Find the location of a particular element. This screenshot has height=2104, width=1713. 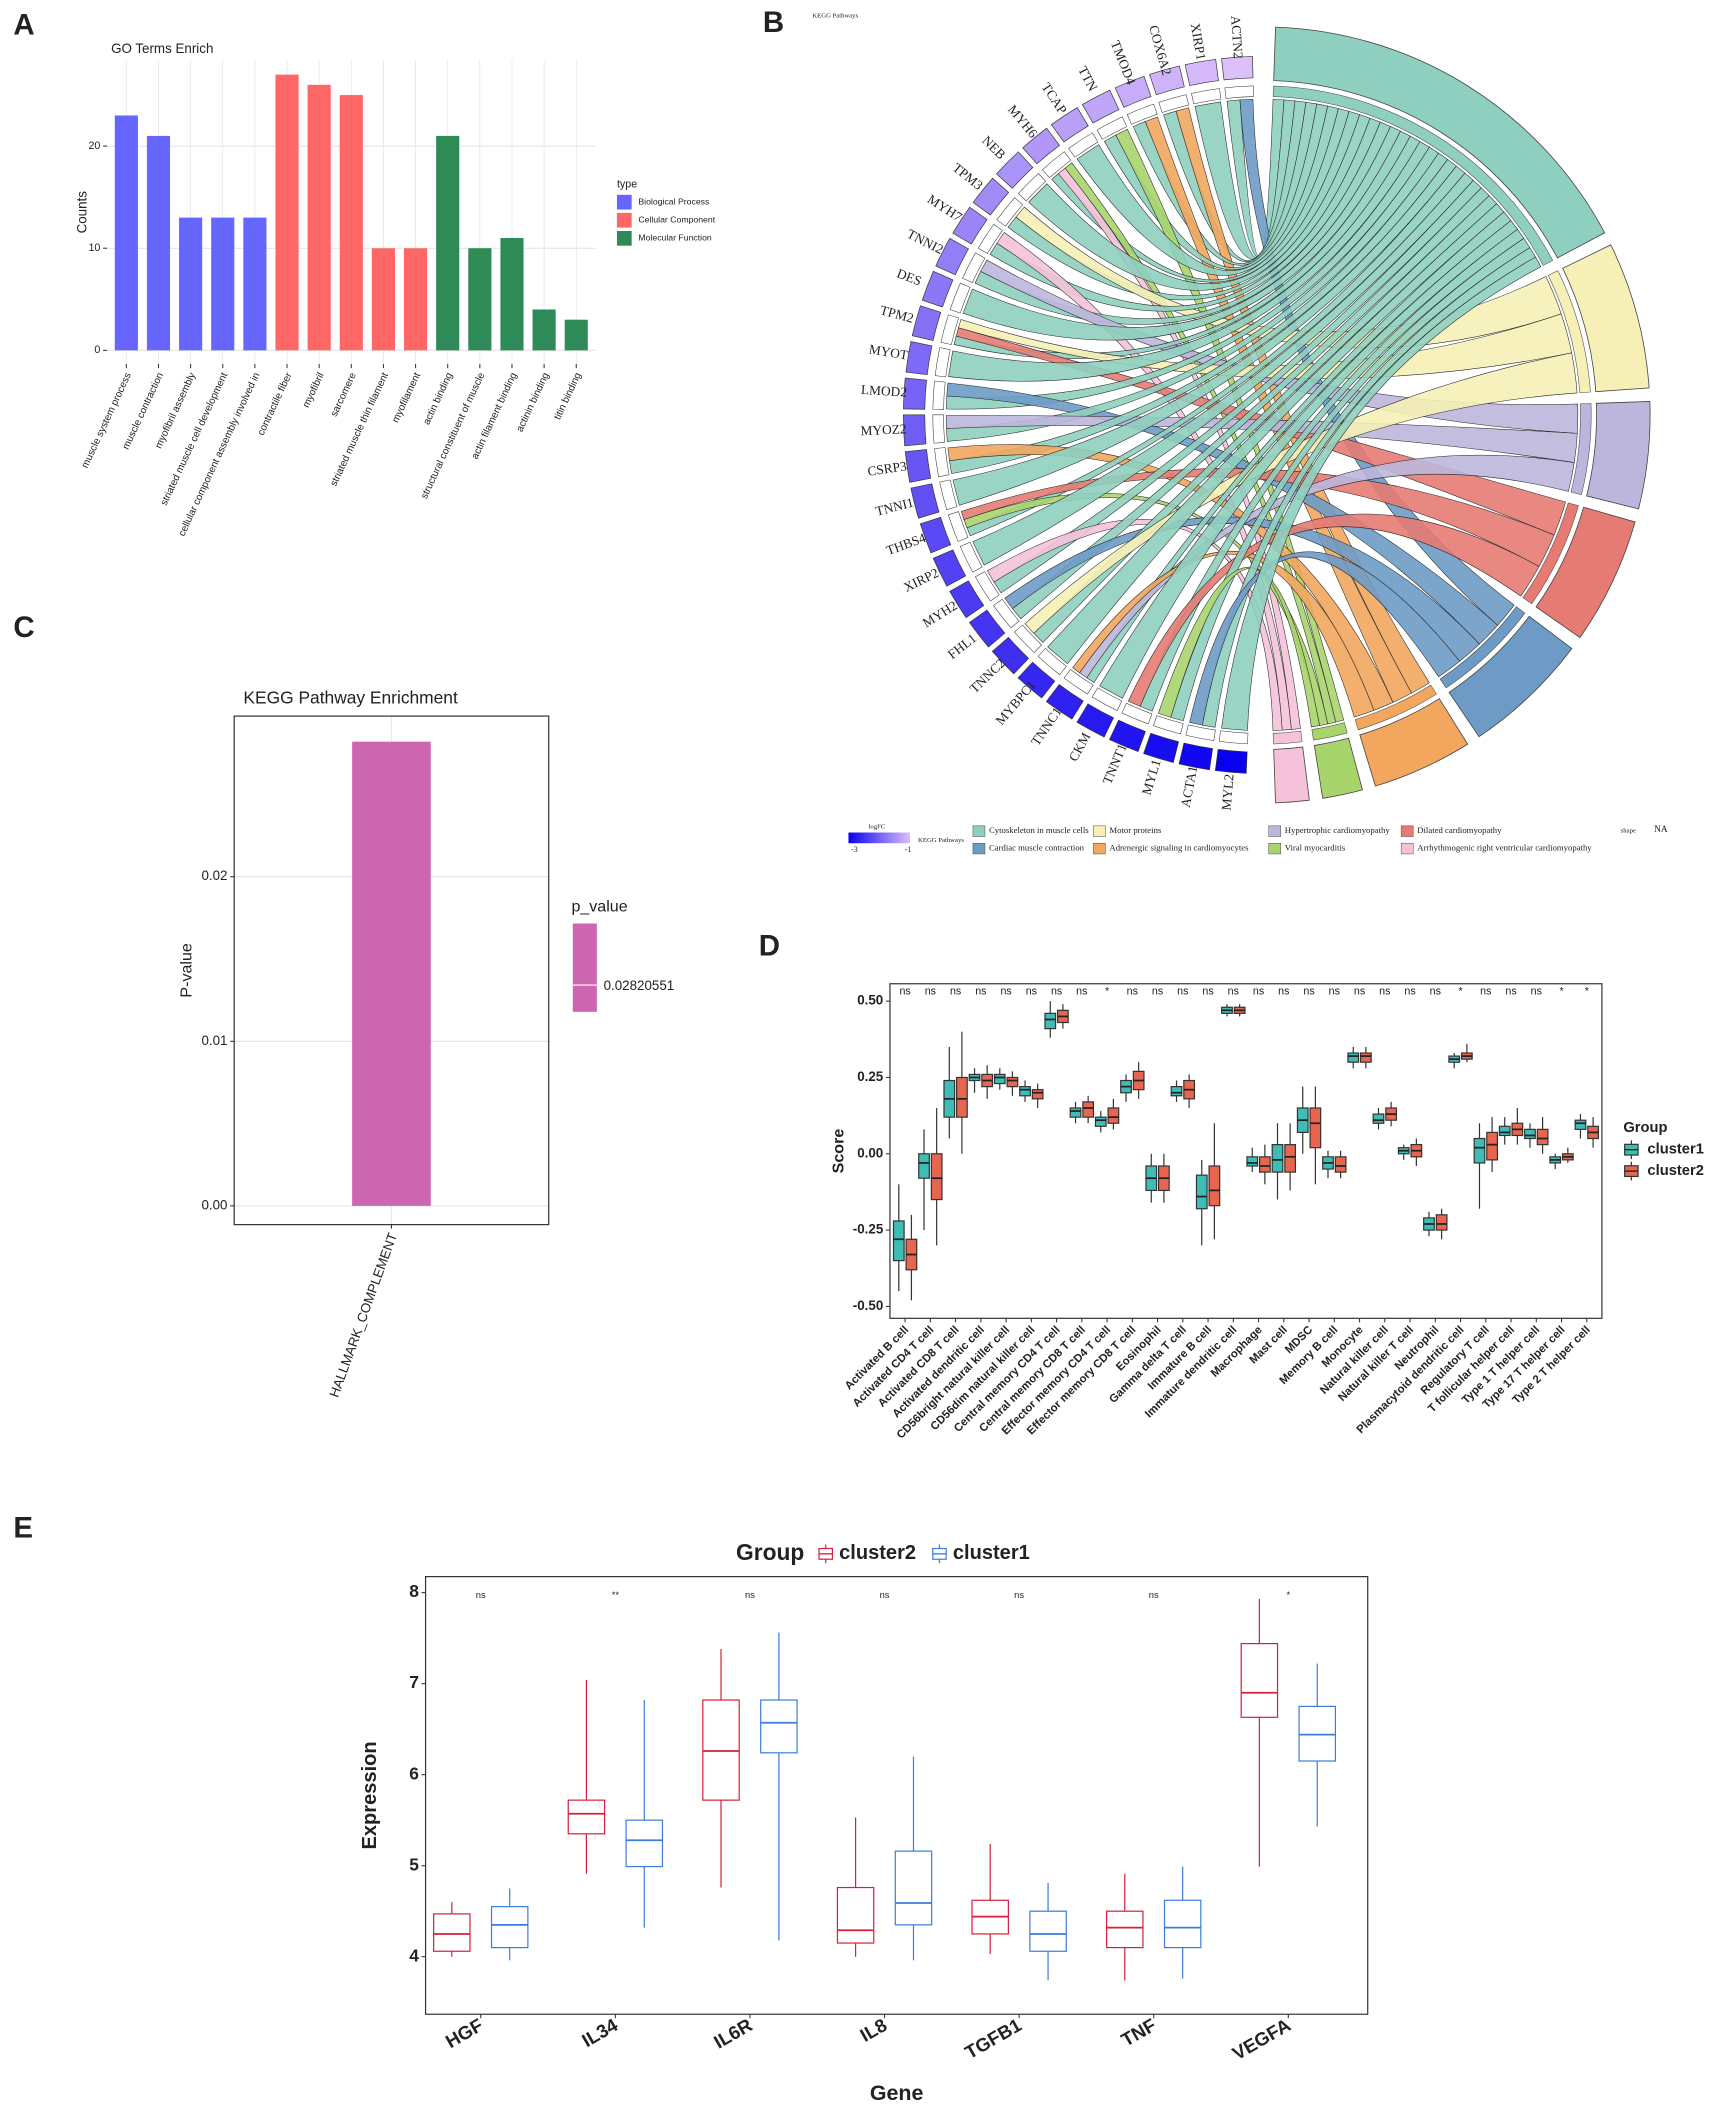

legend-title: p_value is located at coordinates (599, 907).